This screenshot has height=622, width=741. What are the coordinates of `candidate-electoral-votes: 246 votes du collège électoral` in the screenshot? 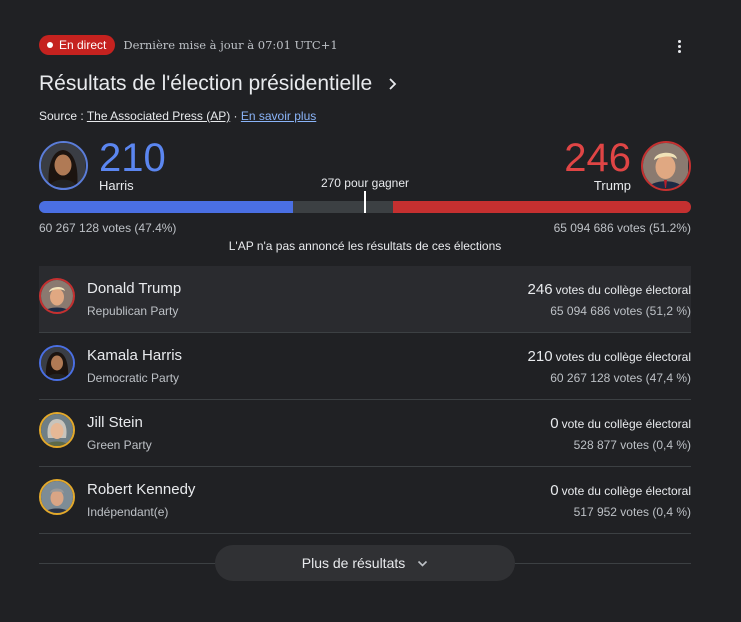 It's located at (609, 289).